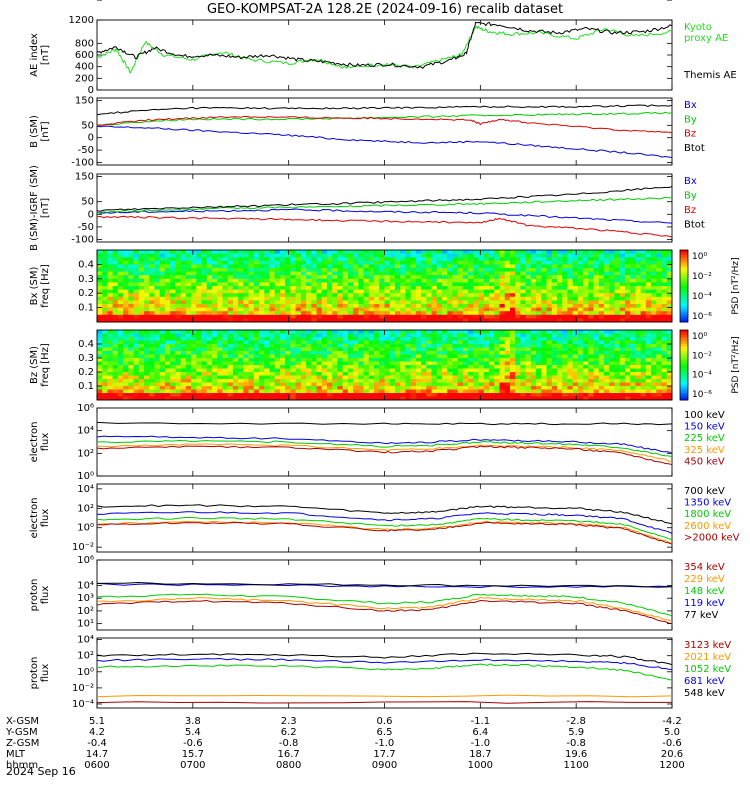 Image resolution: width=750 pixels, height=800 pixels. I want to click on series-line-2021kev, so click(384, 696).